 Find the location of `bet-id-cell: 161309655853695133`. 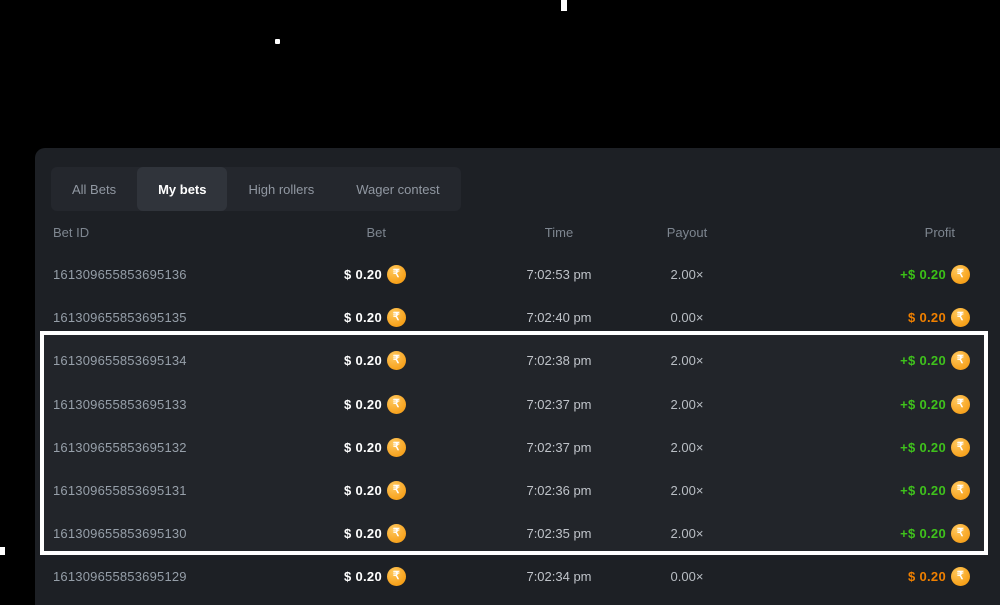

bet-id-cell: 161309655853695133 is located at coordinates (120, 404).